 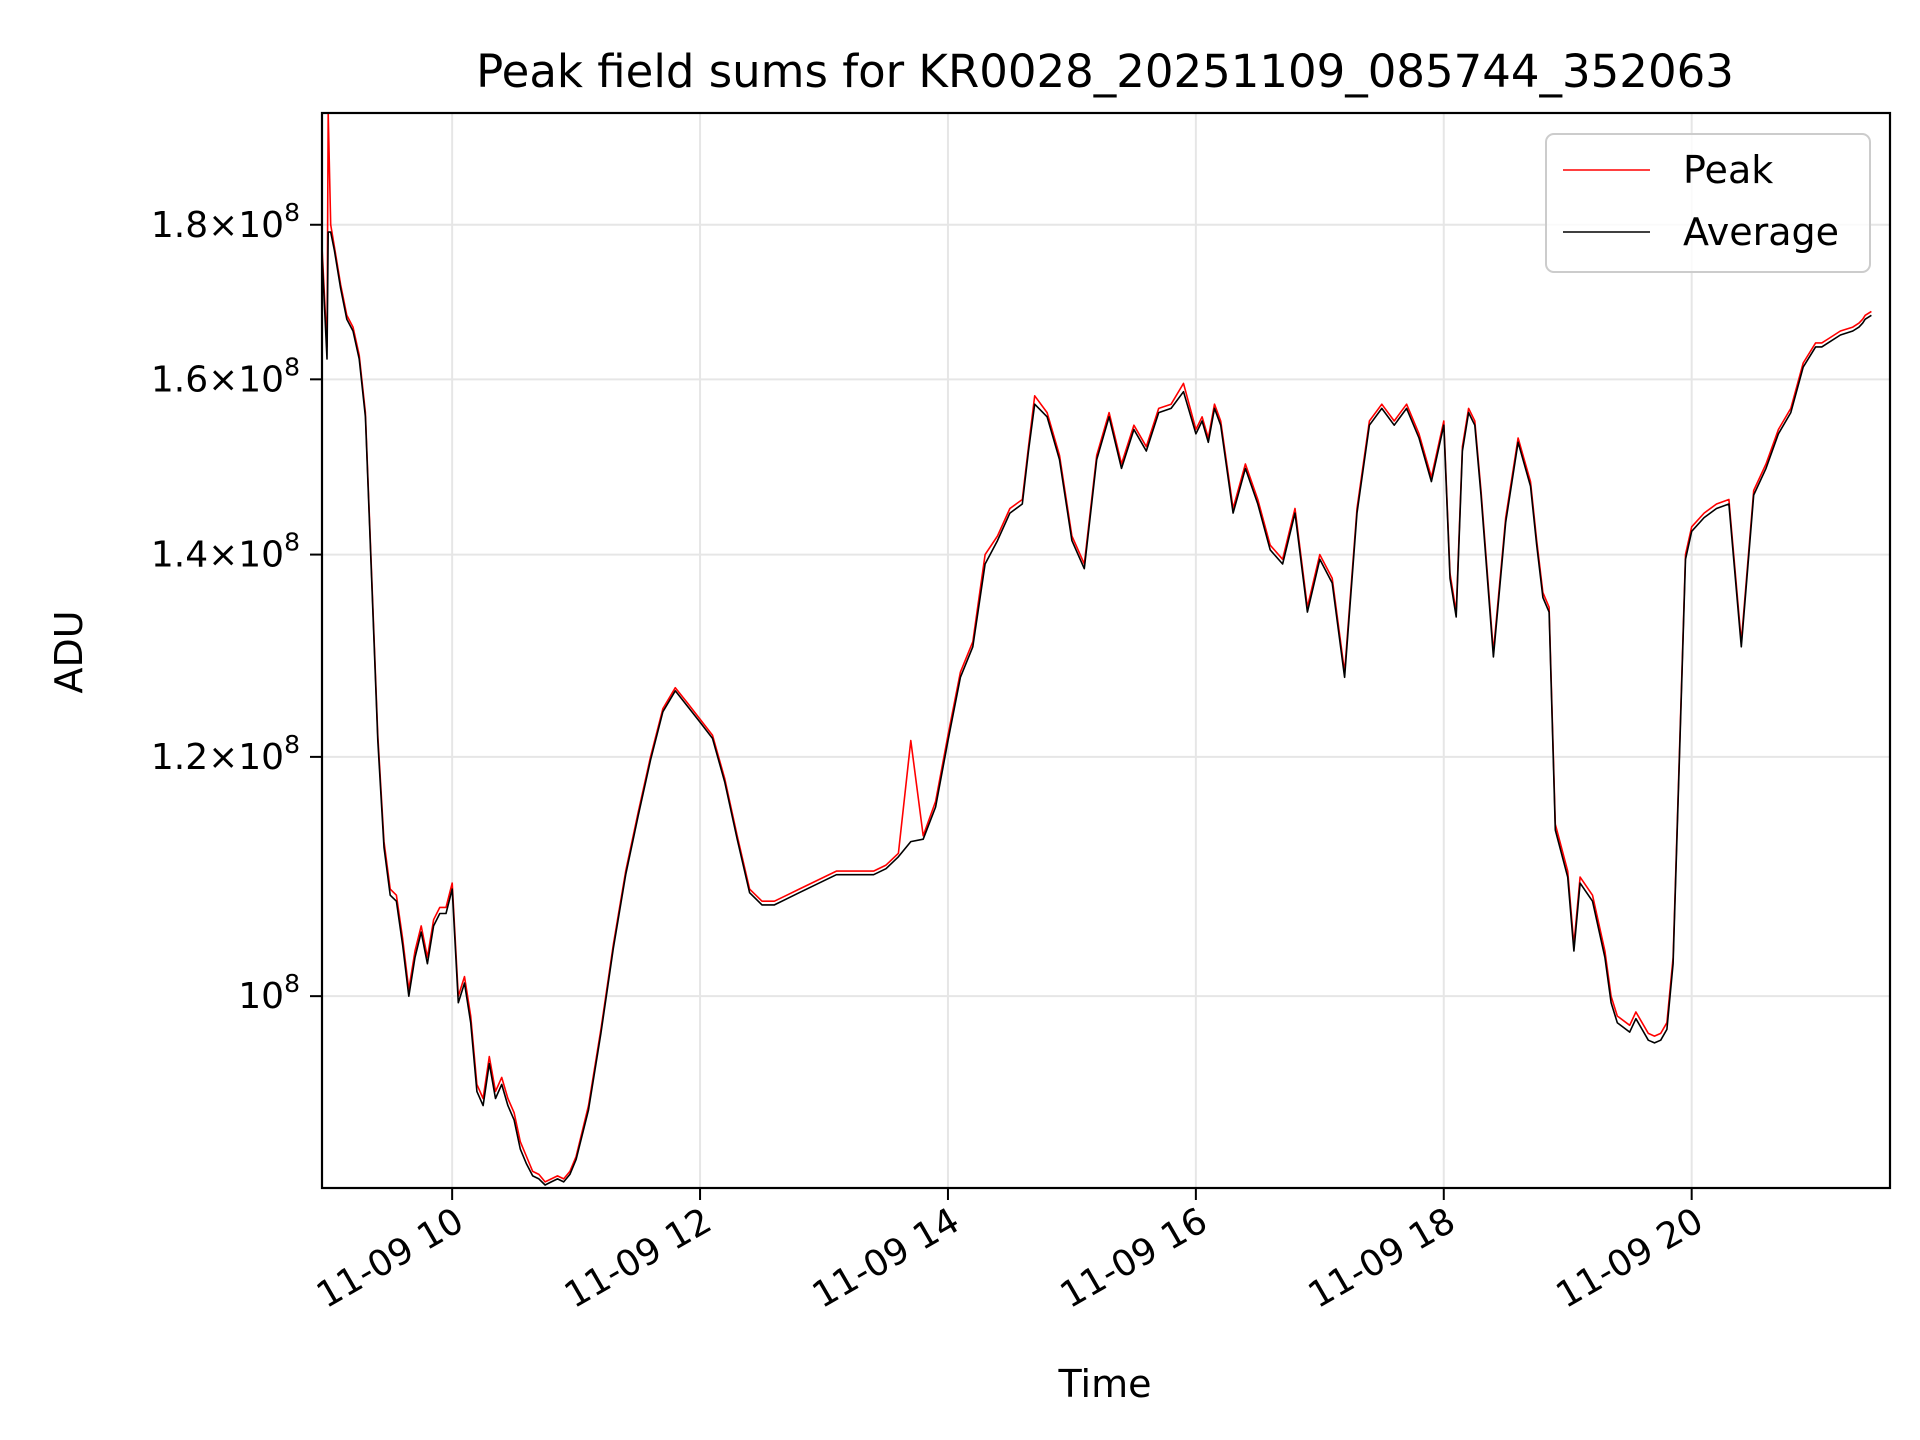 I want to click on x-tick-label: 11-09 10, so click(x=390, y=1258).